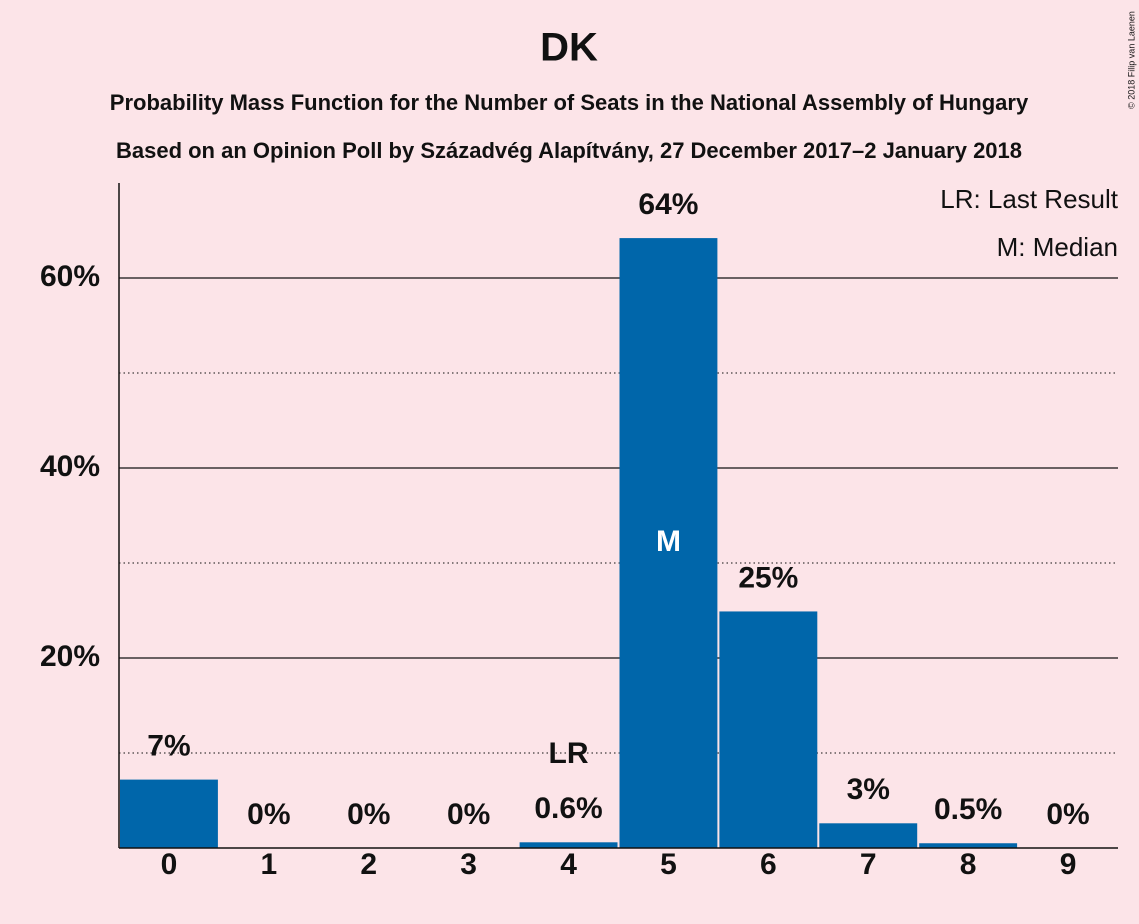 The height and width of the screenshot is (924, 1139). Describe the element at coordinates (1068, 864) in the screenshot. I see `x-tick-label: 9` at that location.